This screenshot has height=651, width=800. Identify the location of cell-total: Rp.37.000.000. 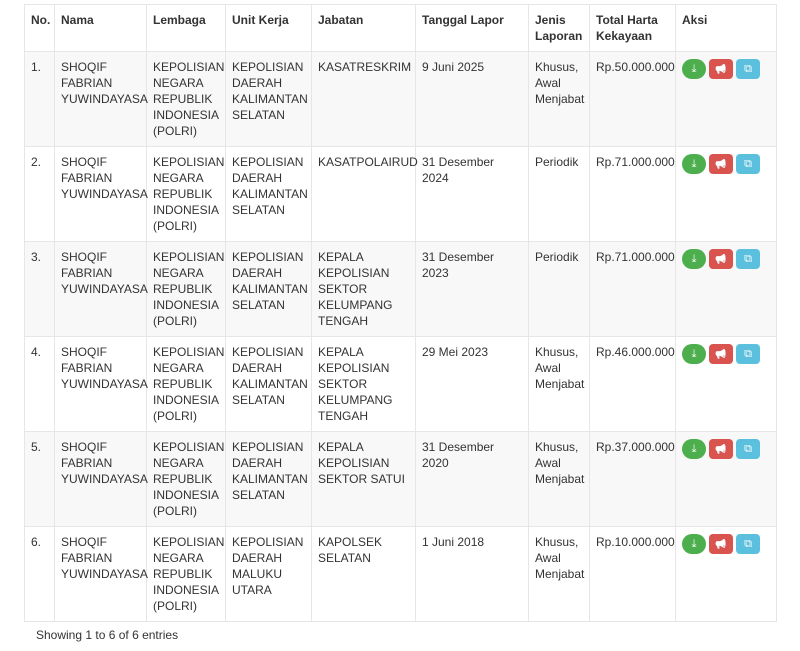
(632, 479).